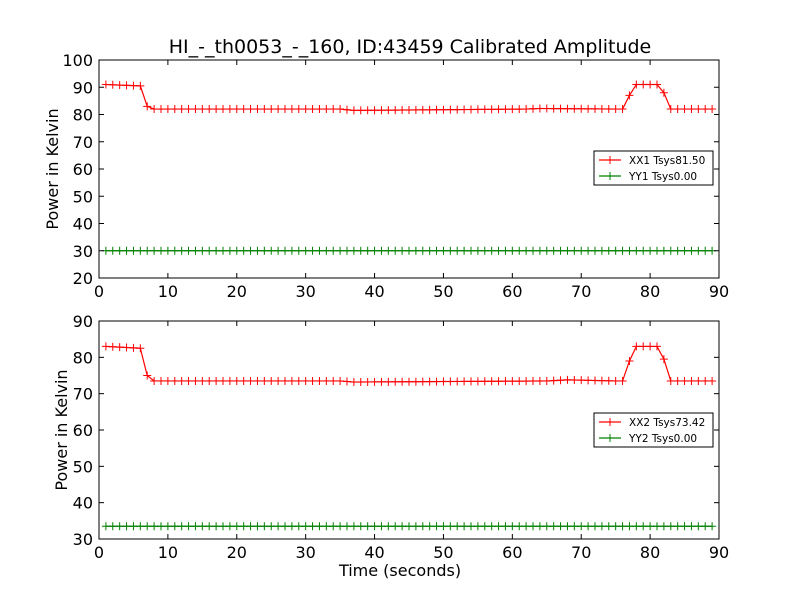  Describe the element at coordinates (305, 552) in the screenshot. I see `x-tick-label: 30` at that location.